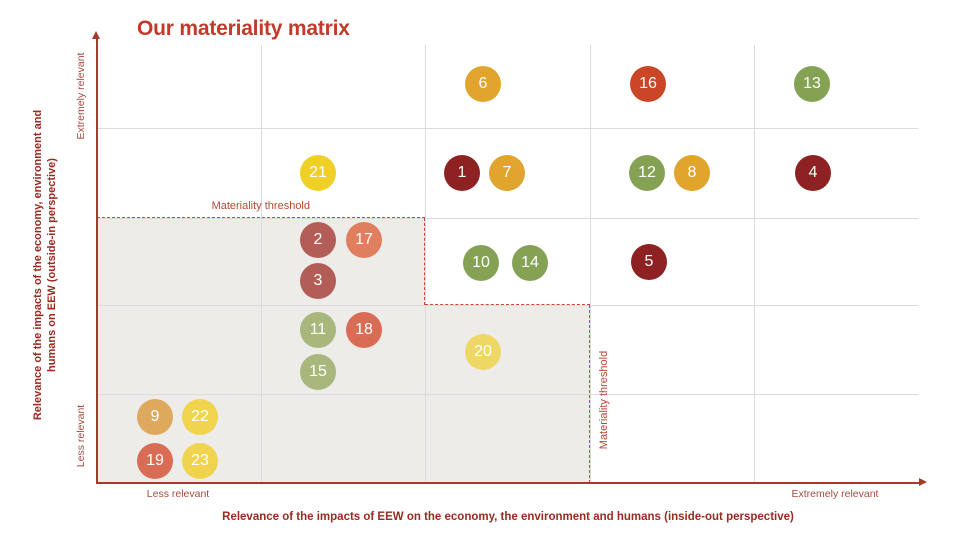  Describe the element at coordinates (155, 417) in the screenshot. I see `topic-bubble-9: 9` at that location.